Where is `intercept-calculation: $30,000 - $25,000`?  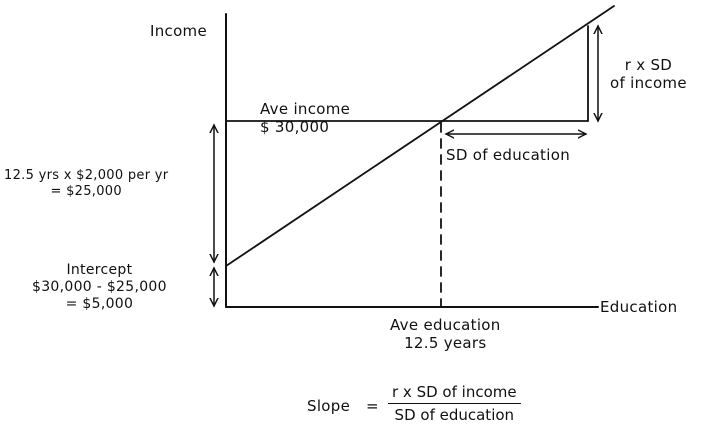 intercept-calculation: $30,000 - $25,000 is located at coordinates (99, 286).